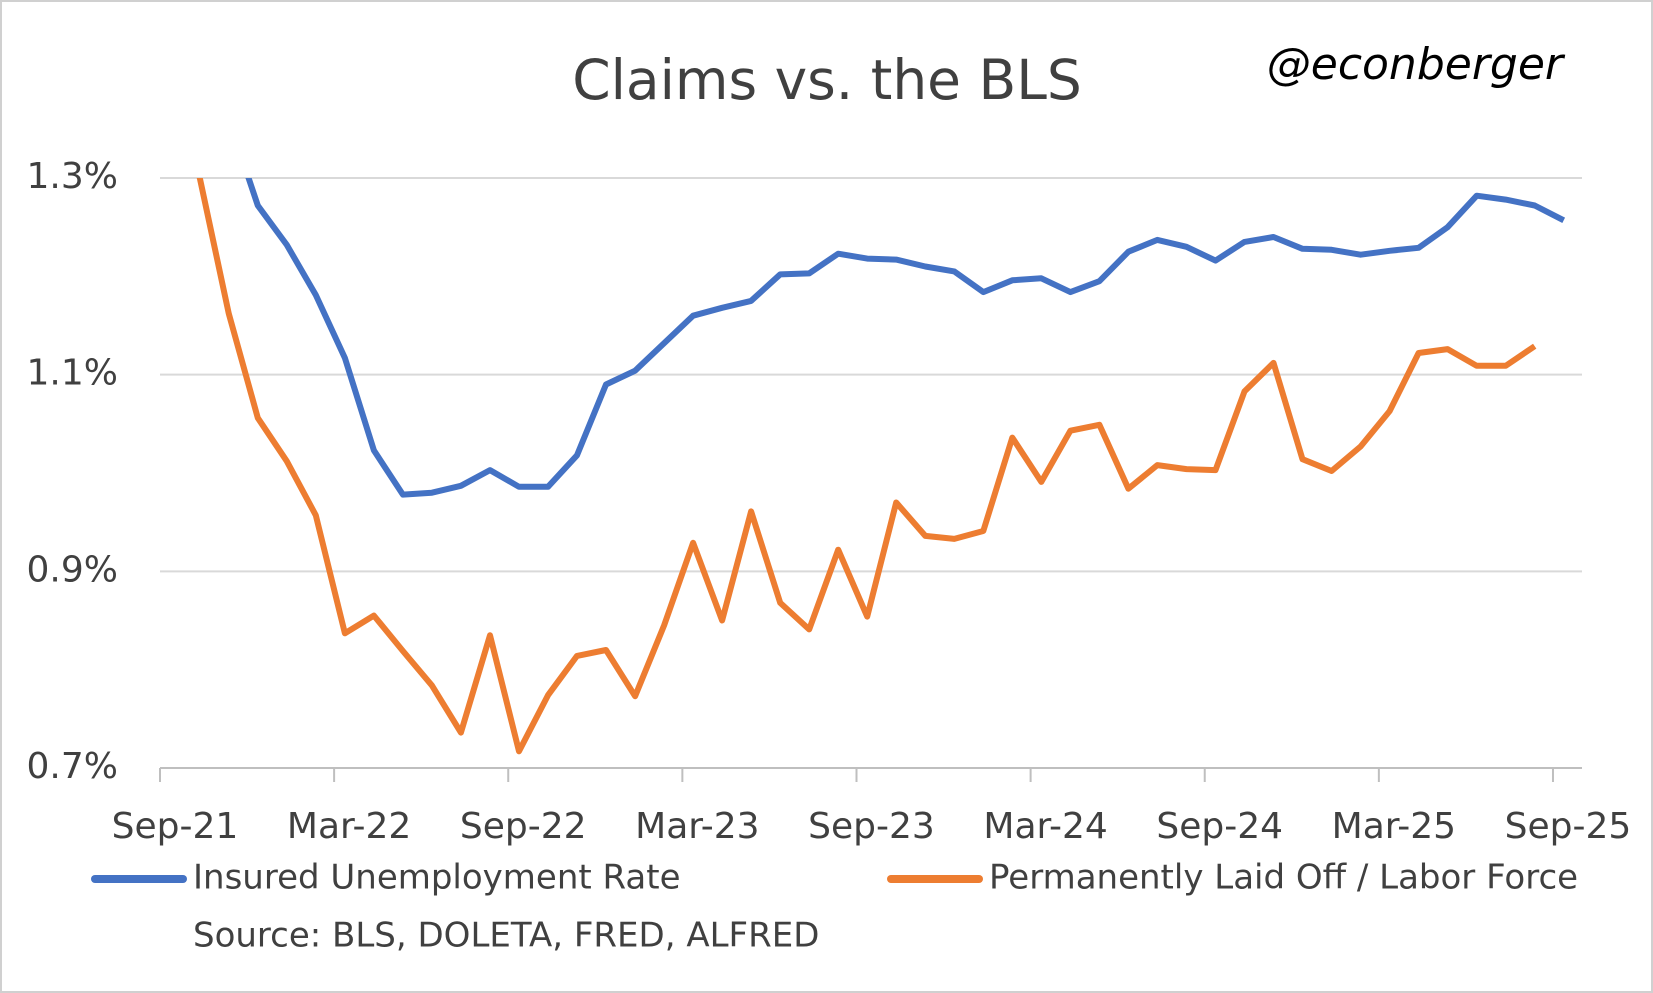  Describe the element at coordinates (1394, 826) in the screenshot. I see `x-tick-label: Mar-25` at that location.